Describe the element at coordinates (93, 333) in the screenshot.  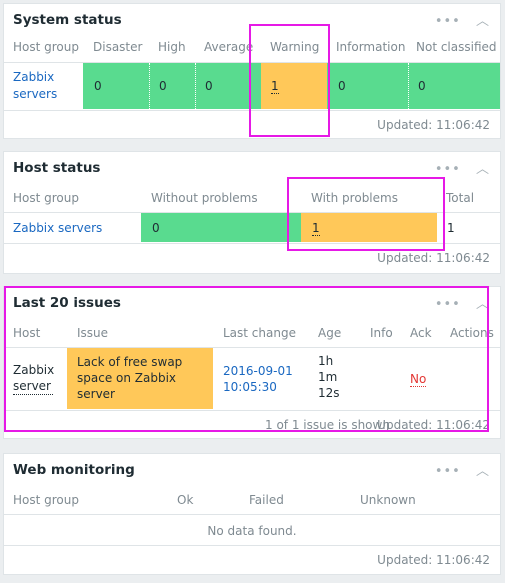
I see `col-issue: Issue` at that location.